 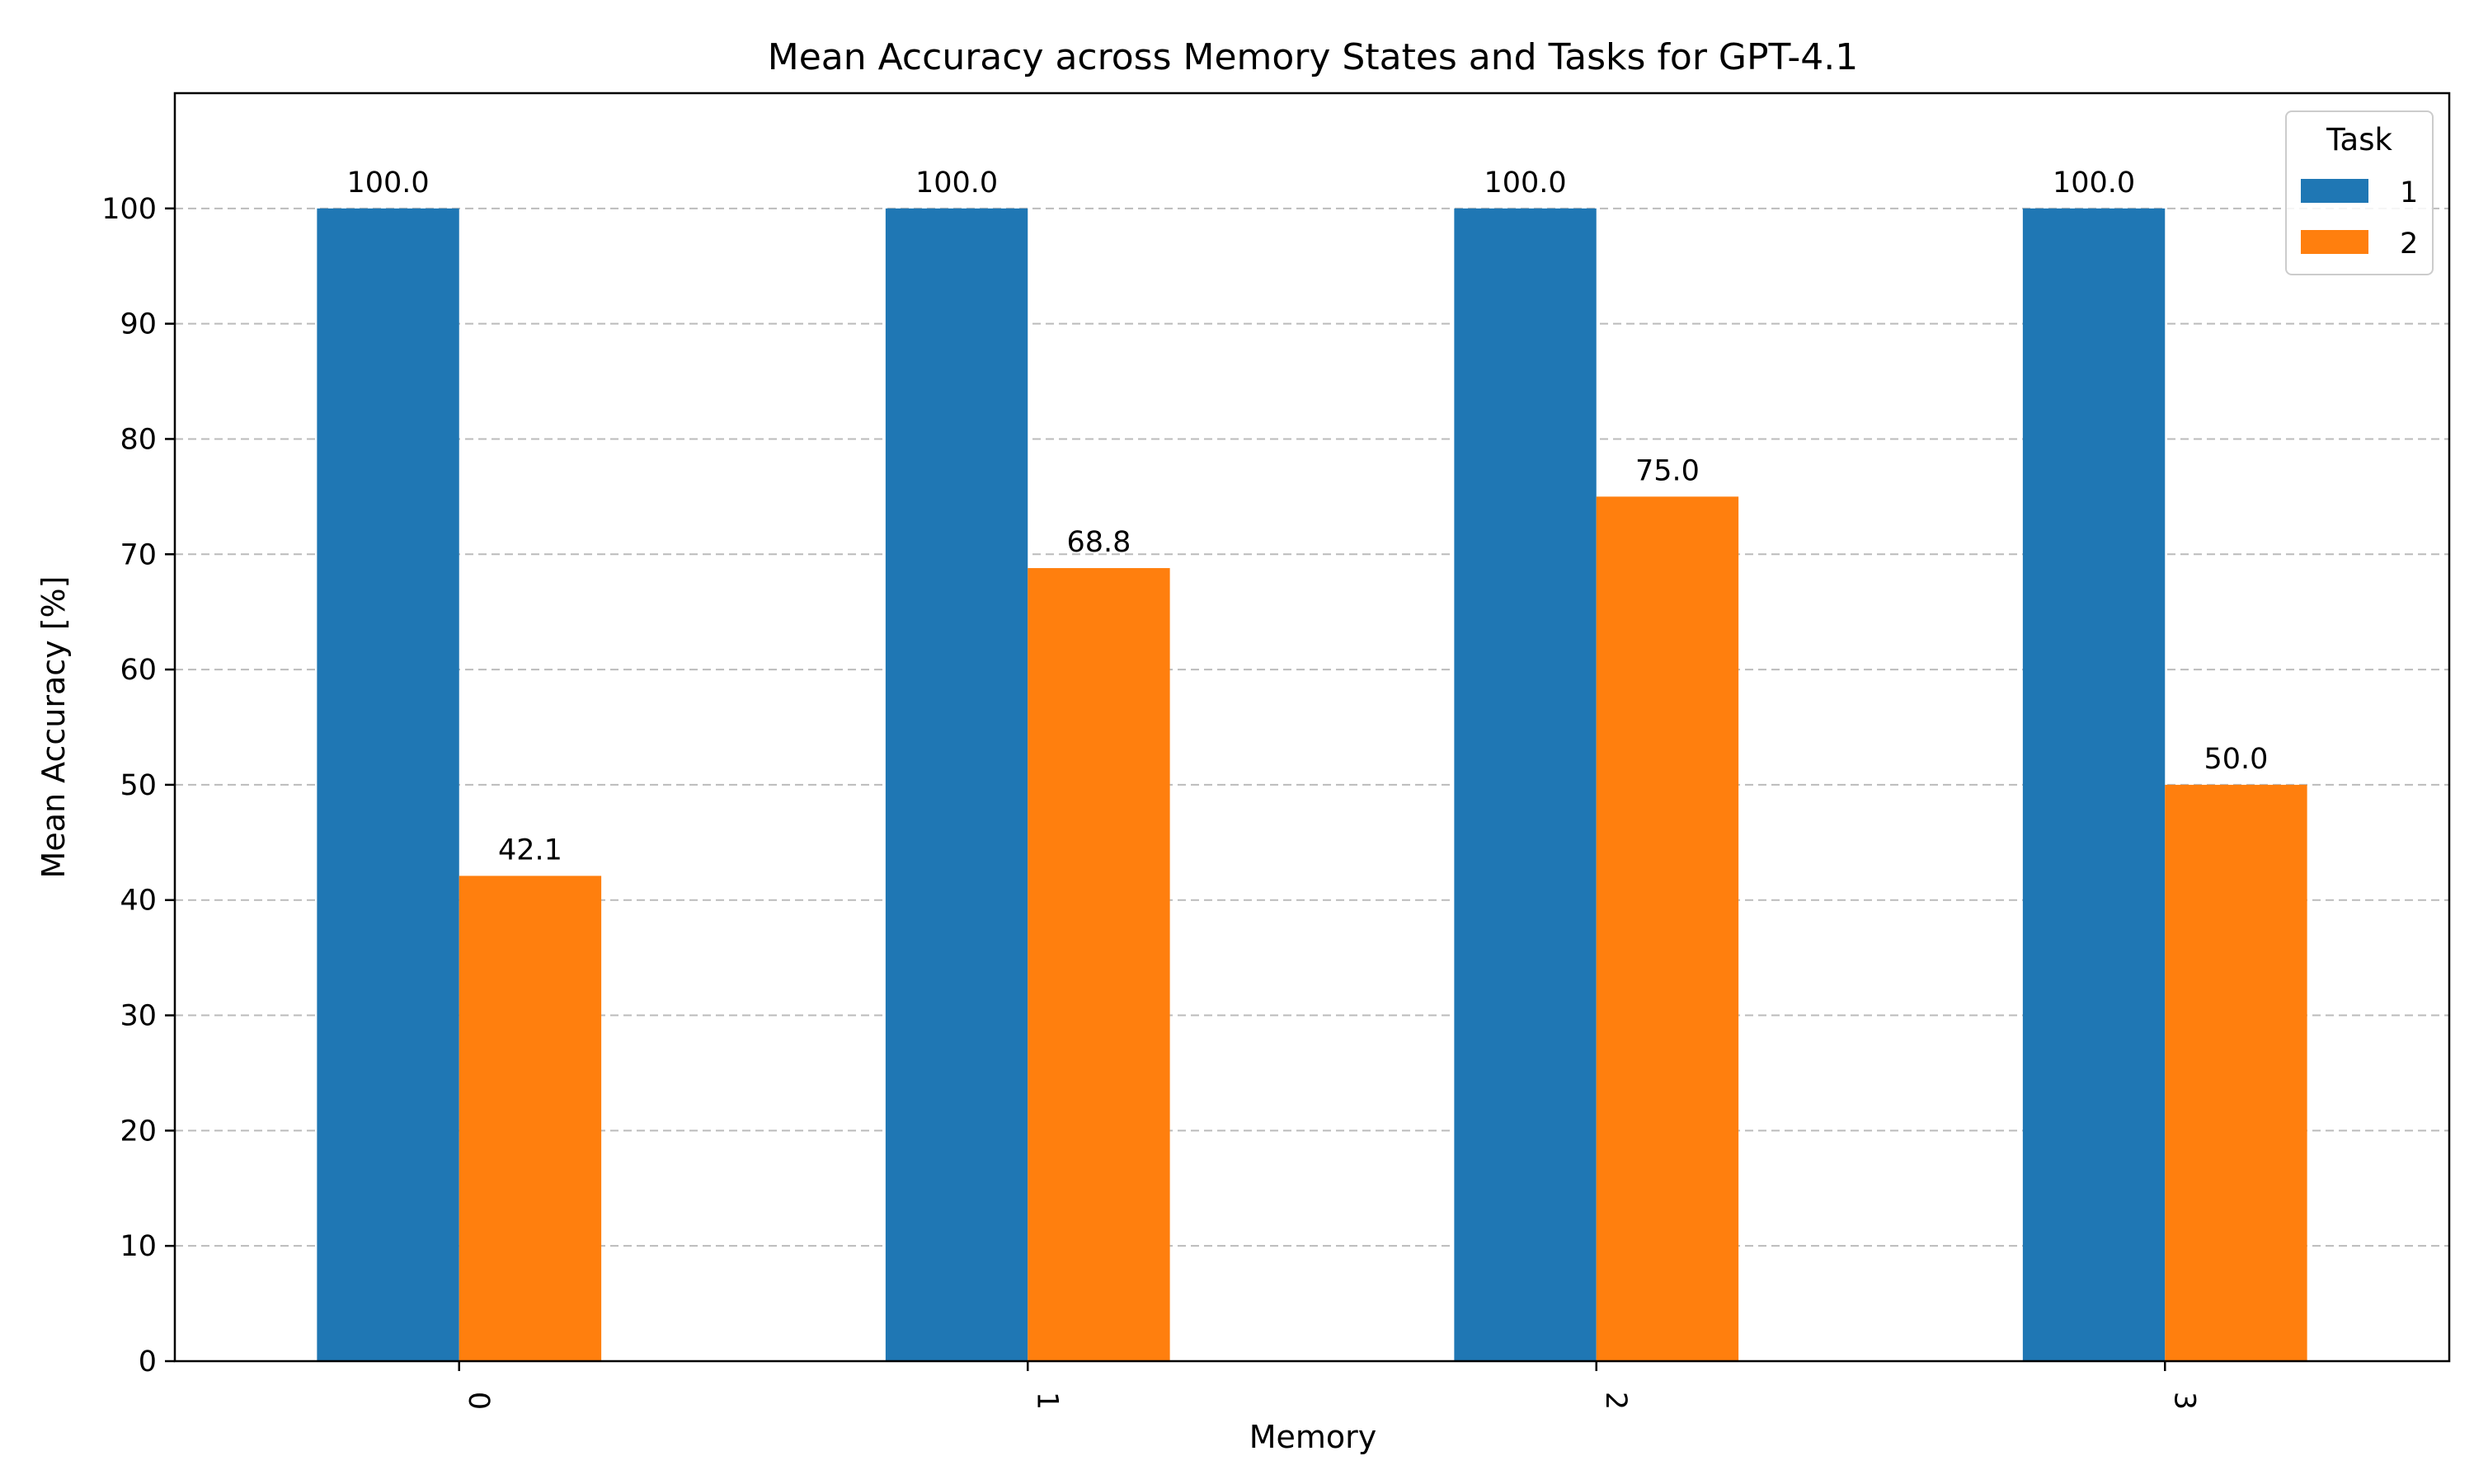 I want to click on y-tick-label-40: 40, so click(x=138, y=901).